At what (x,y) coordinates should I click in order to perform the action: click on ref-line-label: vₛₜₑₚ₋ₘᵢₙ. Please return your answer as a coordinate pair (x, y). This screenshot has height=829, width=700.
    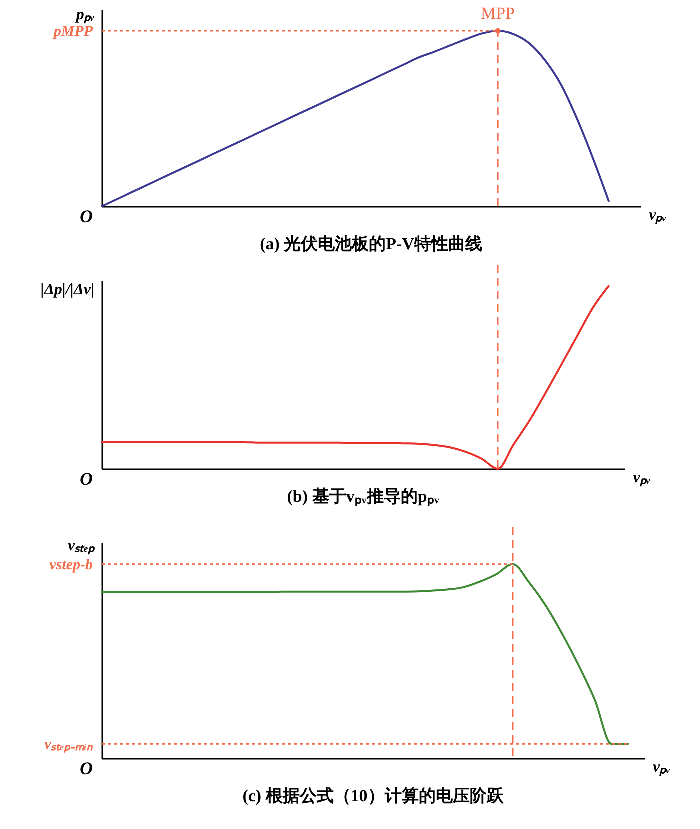
    Looking at the image, I should click on (69, 745).